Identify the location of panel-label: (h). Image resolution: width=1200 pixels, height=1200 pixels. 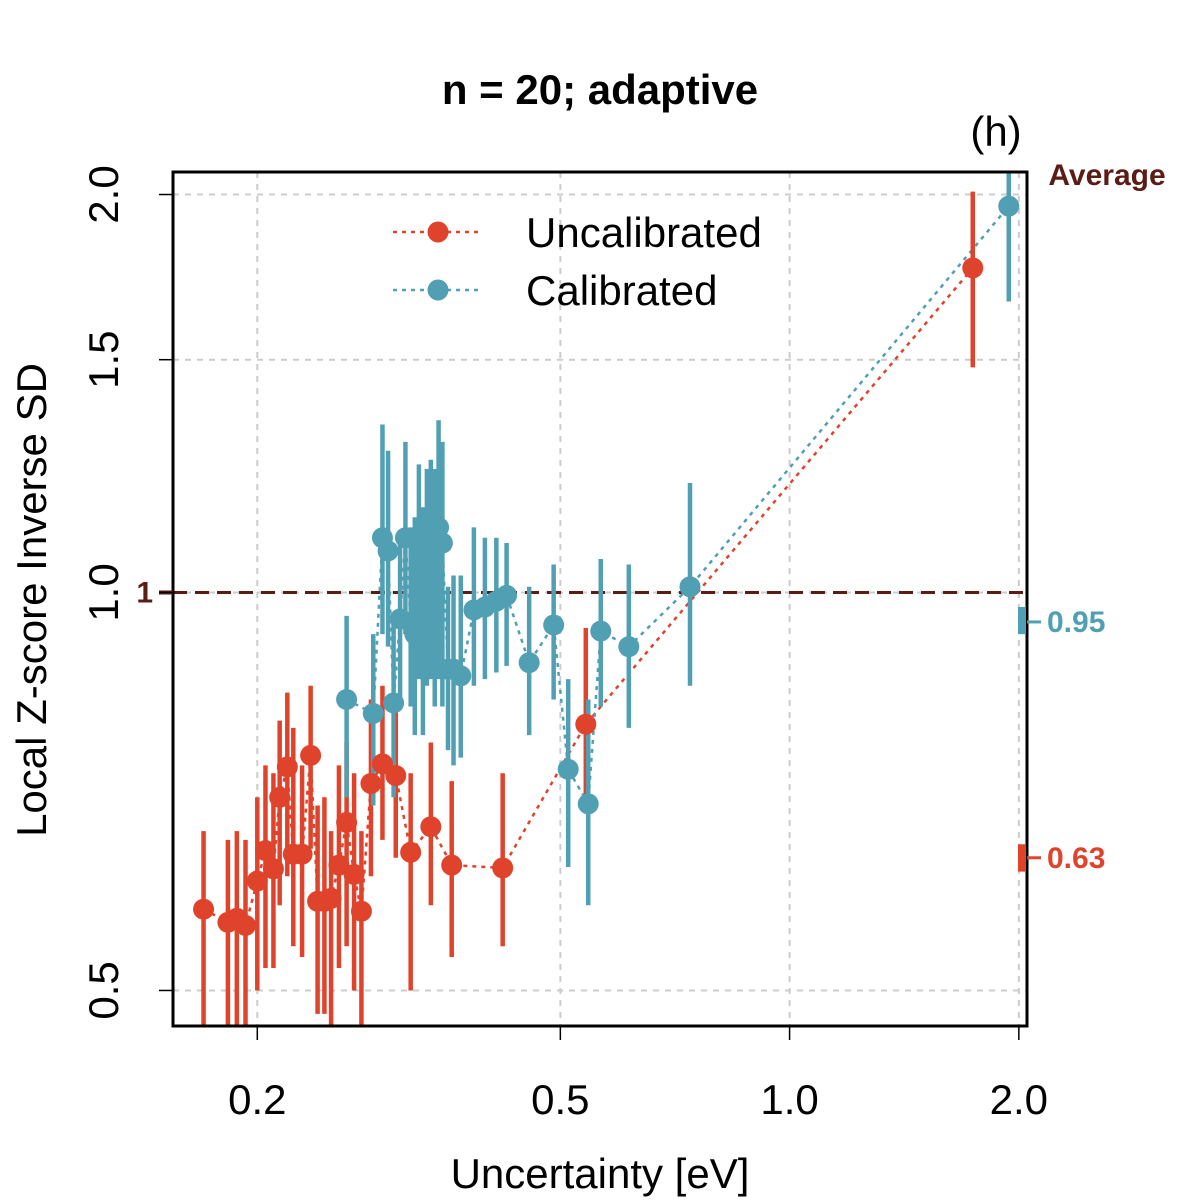
(995, 131).